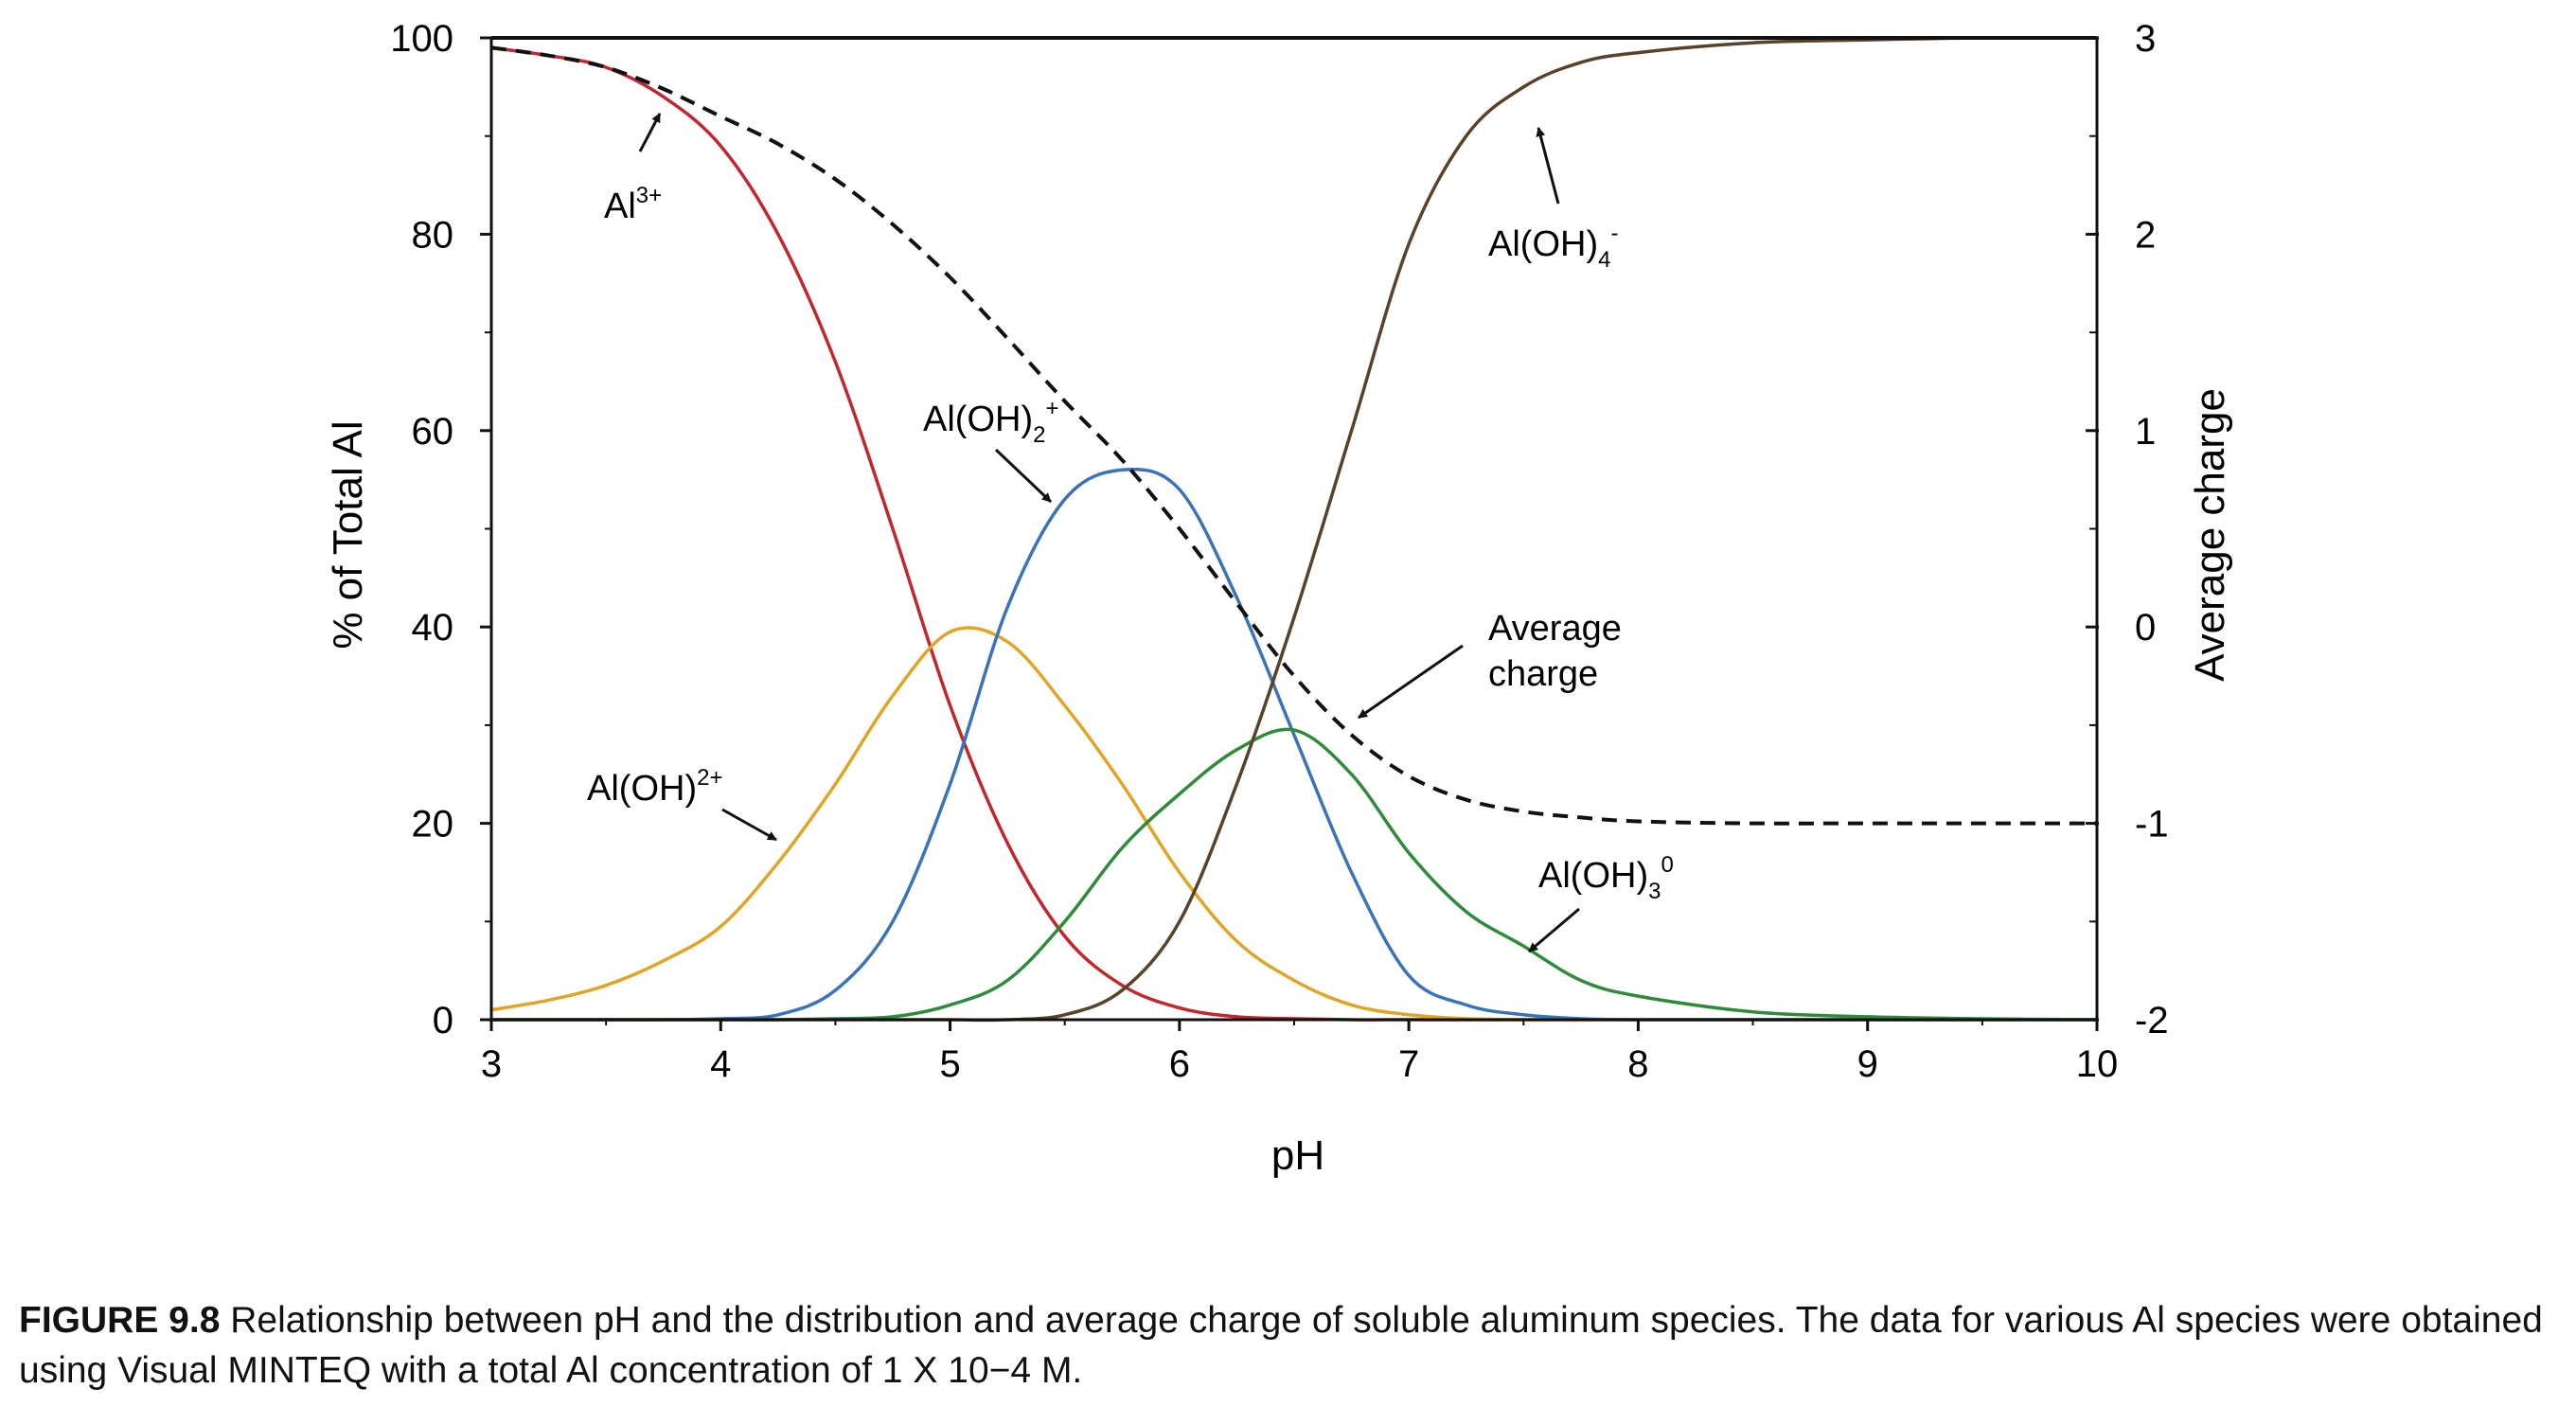 This screenshot has width=2576, height=1406. Describe the element at coordinates (1593, 876) in the screenshot. I see `annotation-aloh3-zero-base: Al(OH)` at that location.